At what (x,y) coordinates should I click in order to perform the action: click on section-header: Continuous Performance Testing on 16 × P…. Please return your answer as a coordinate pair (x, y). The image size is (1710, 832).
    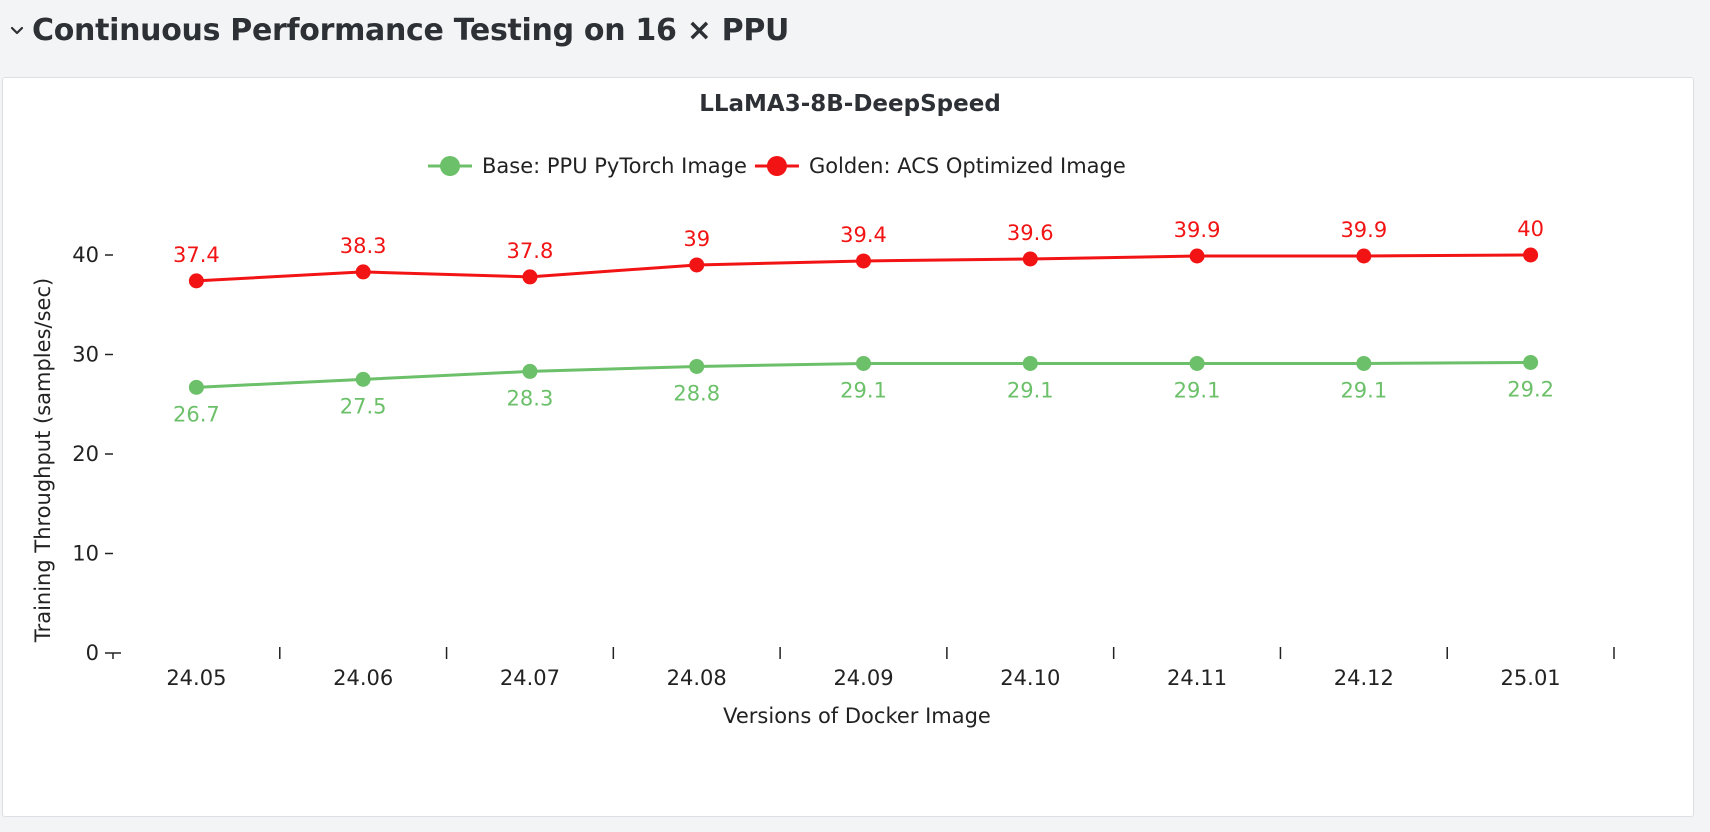
    Looking at the image, I should click on (398, 30).